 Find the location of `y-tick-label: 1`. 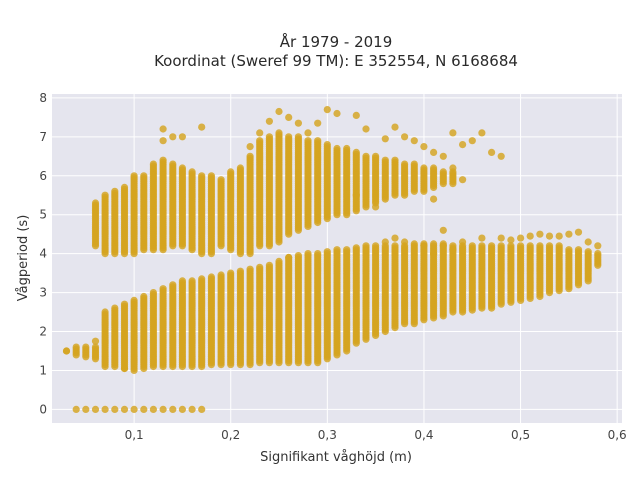

y-tick-label: 1 is located at coordinates (43, 370).